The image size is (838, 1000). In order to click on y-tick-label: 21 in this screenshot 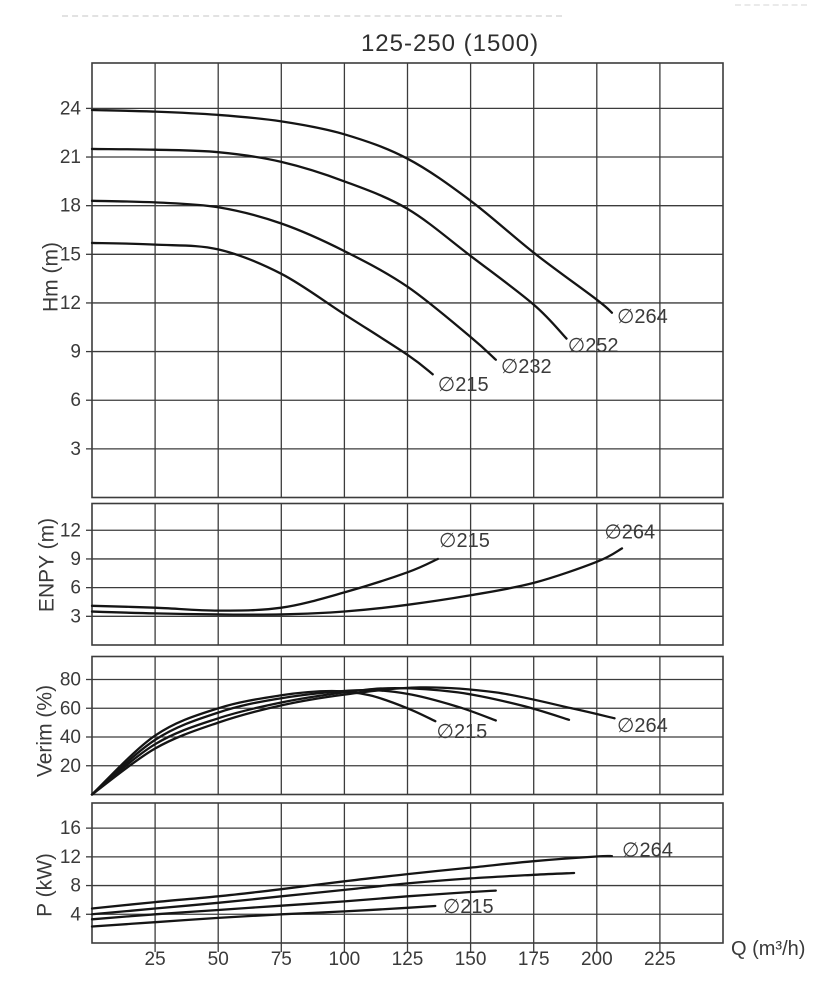, I will do `click(70, 157)`.